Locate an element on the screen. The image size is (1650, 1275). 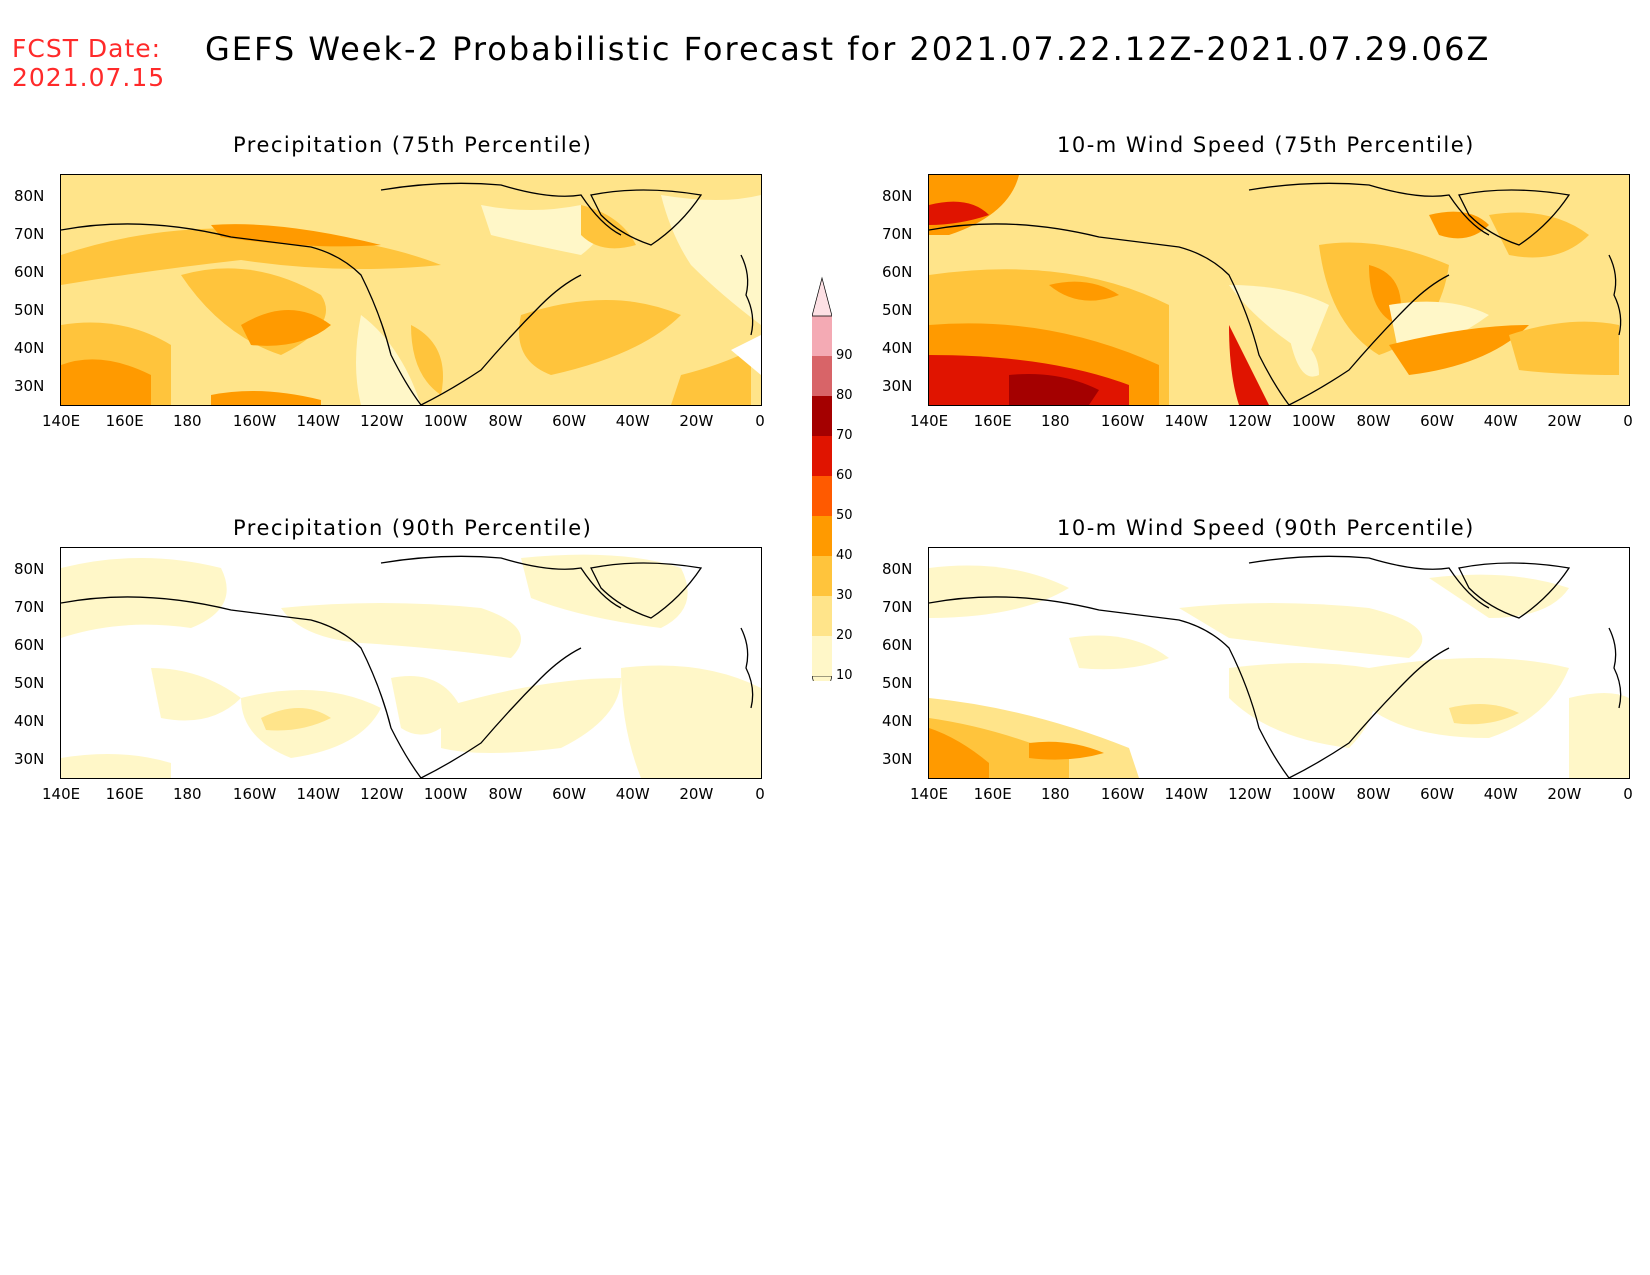
colorbar: 10 20 30 40 50 60 70 80 90 is located at coordinates (851, 496).